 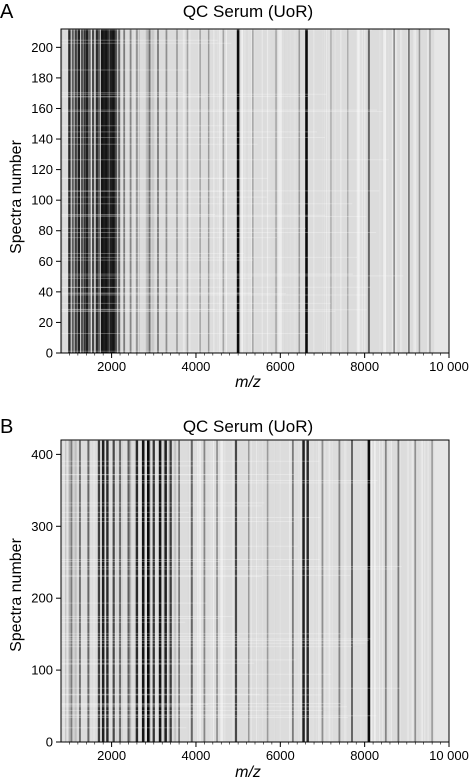 What do you see at coordinates (42, 169) in the screenshot?
I see `y-tick-label: 120` at bounding box center [42, 169].